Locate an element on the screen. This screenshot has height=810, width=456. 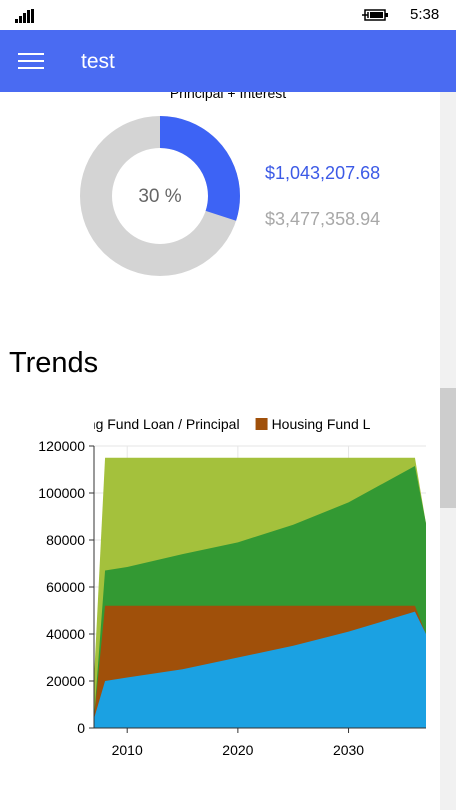
scrollbar-thumb is located at coordinates (448, 448).